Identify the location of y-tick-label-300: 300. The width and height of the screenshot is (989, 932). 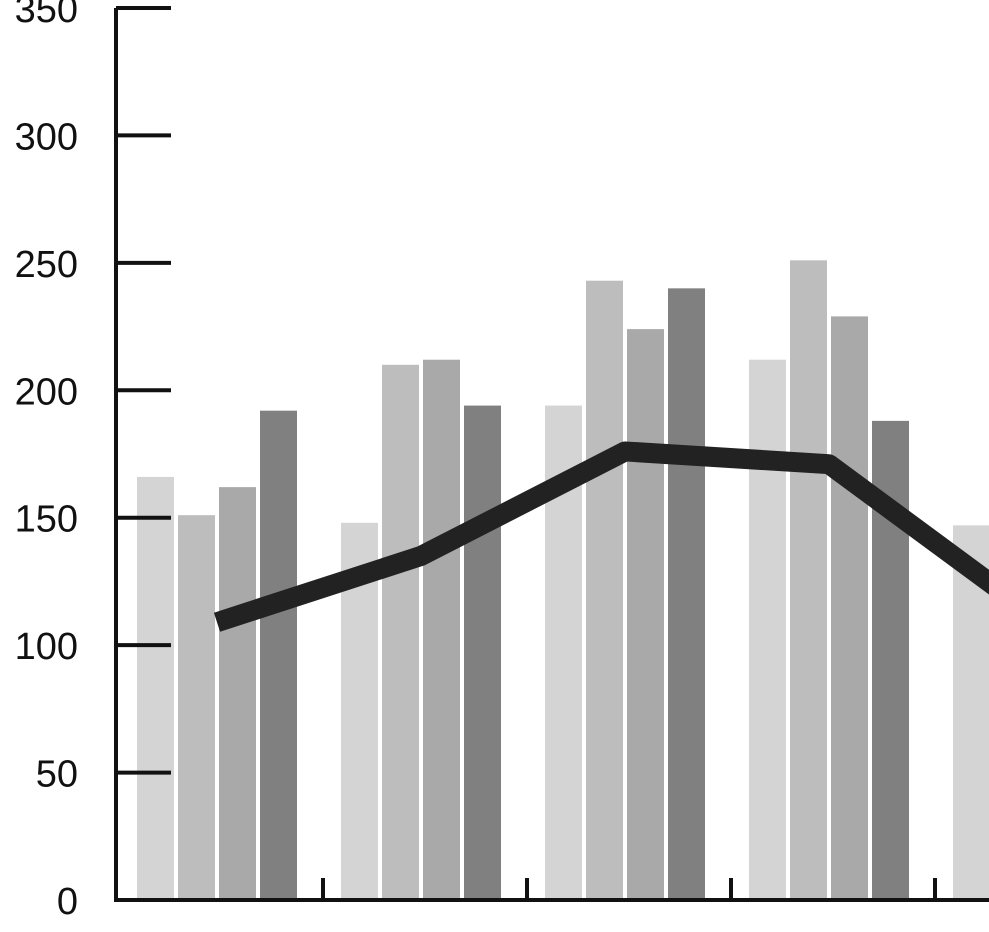
(46, 137).